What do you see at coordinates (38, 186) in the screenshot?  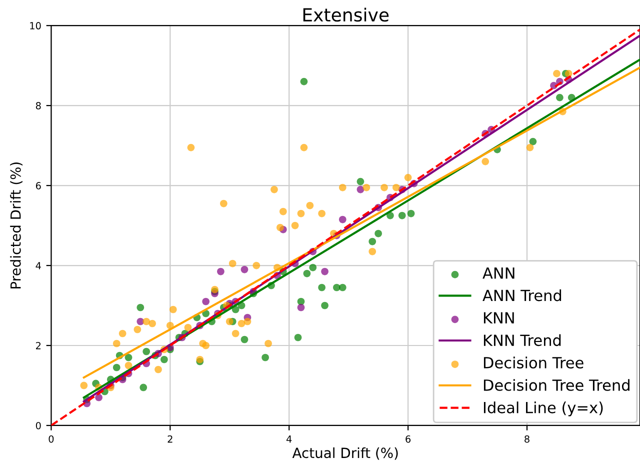 I see `y-tick-label: 6` at bounding box center [38, 186].